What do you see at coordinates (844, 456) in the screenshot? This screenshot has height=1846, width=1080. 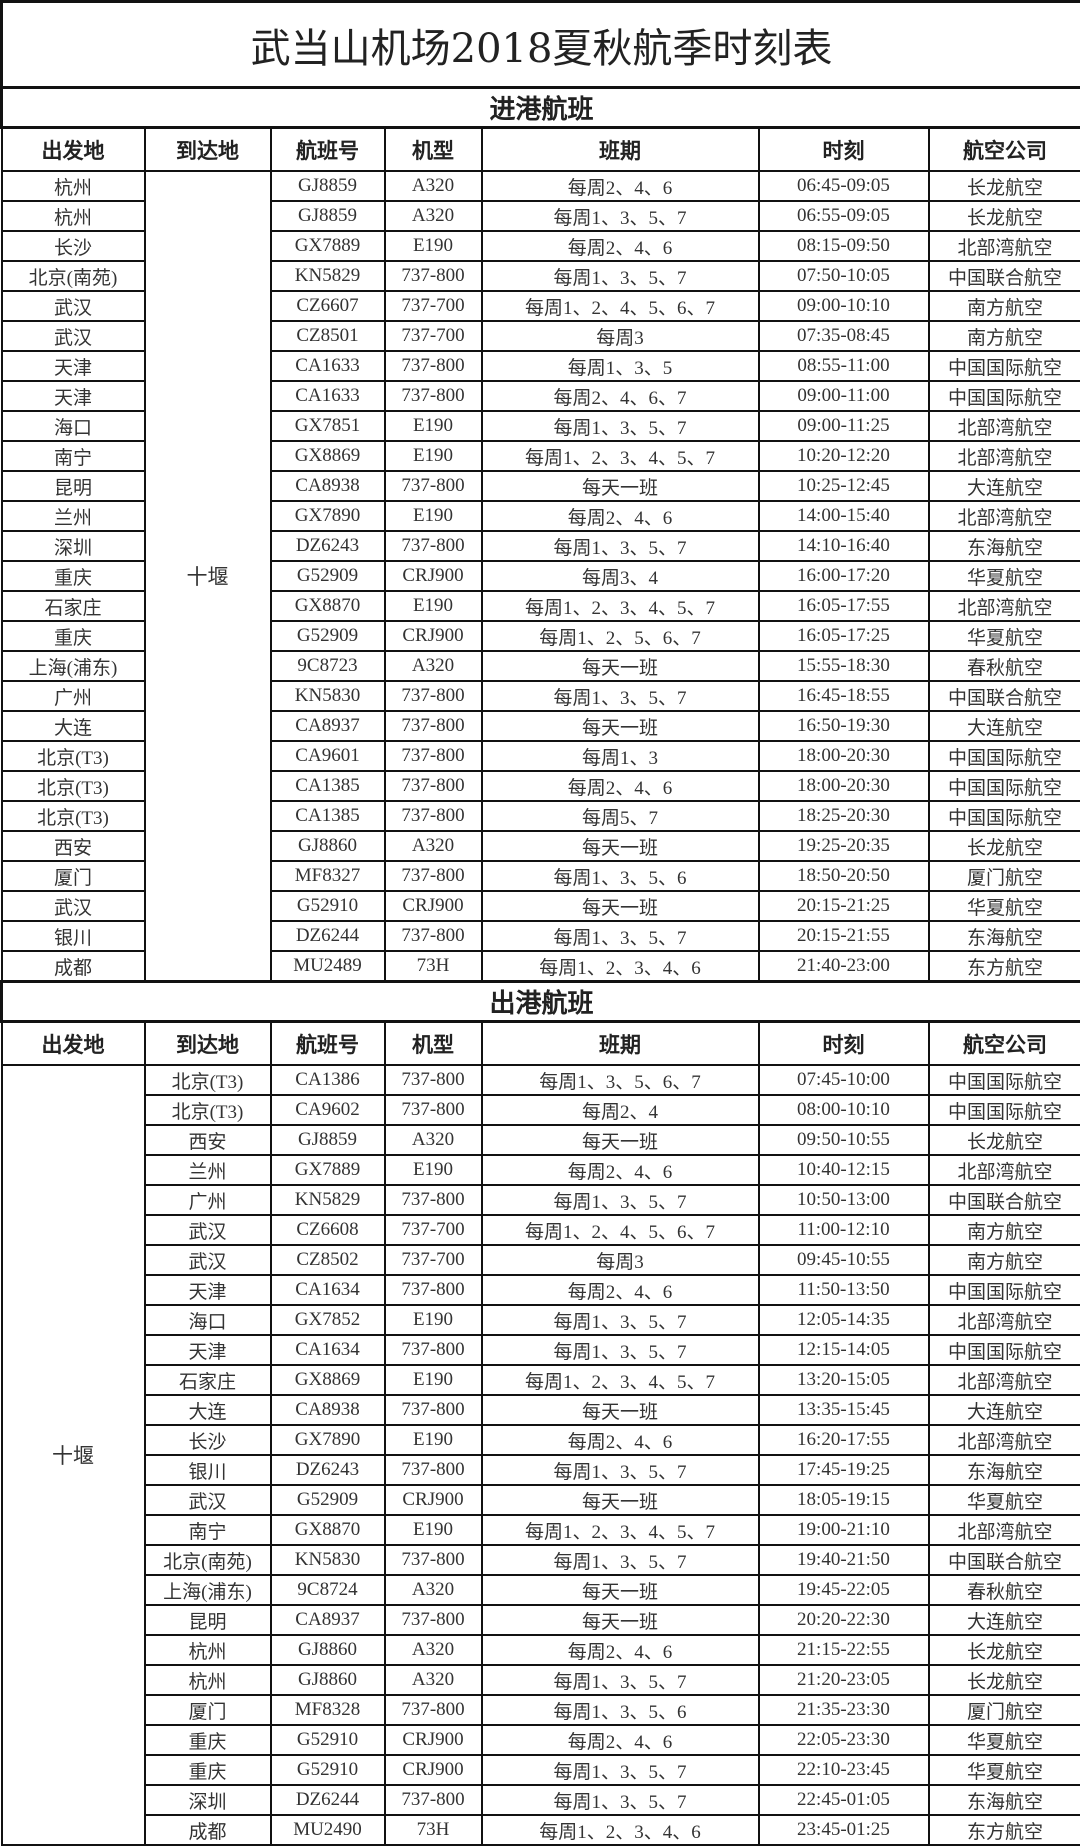 I see `cell-time: 10:20-12:20` at bounding box center [844, 456].